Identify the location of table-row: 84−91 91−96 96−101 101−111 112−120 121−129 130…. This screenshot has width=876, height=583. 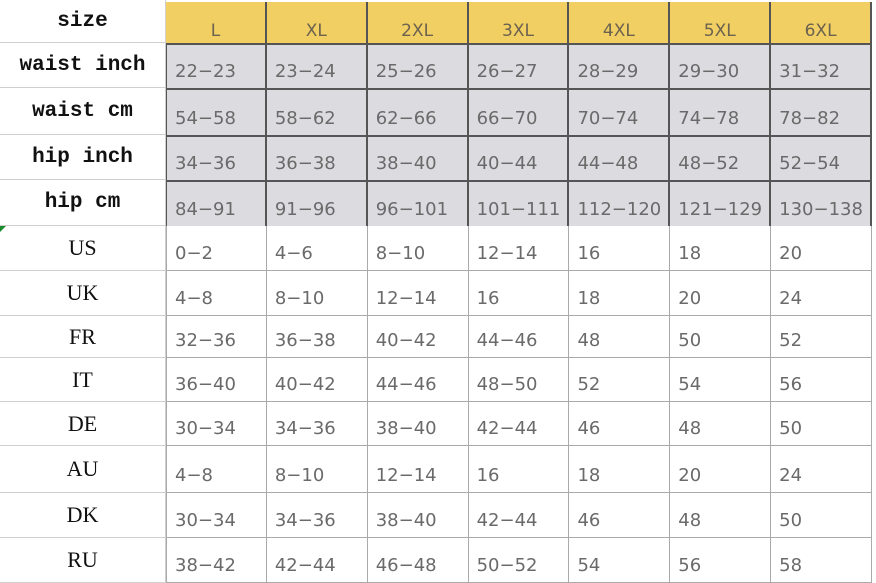
(519, 203).